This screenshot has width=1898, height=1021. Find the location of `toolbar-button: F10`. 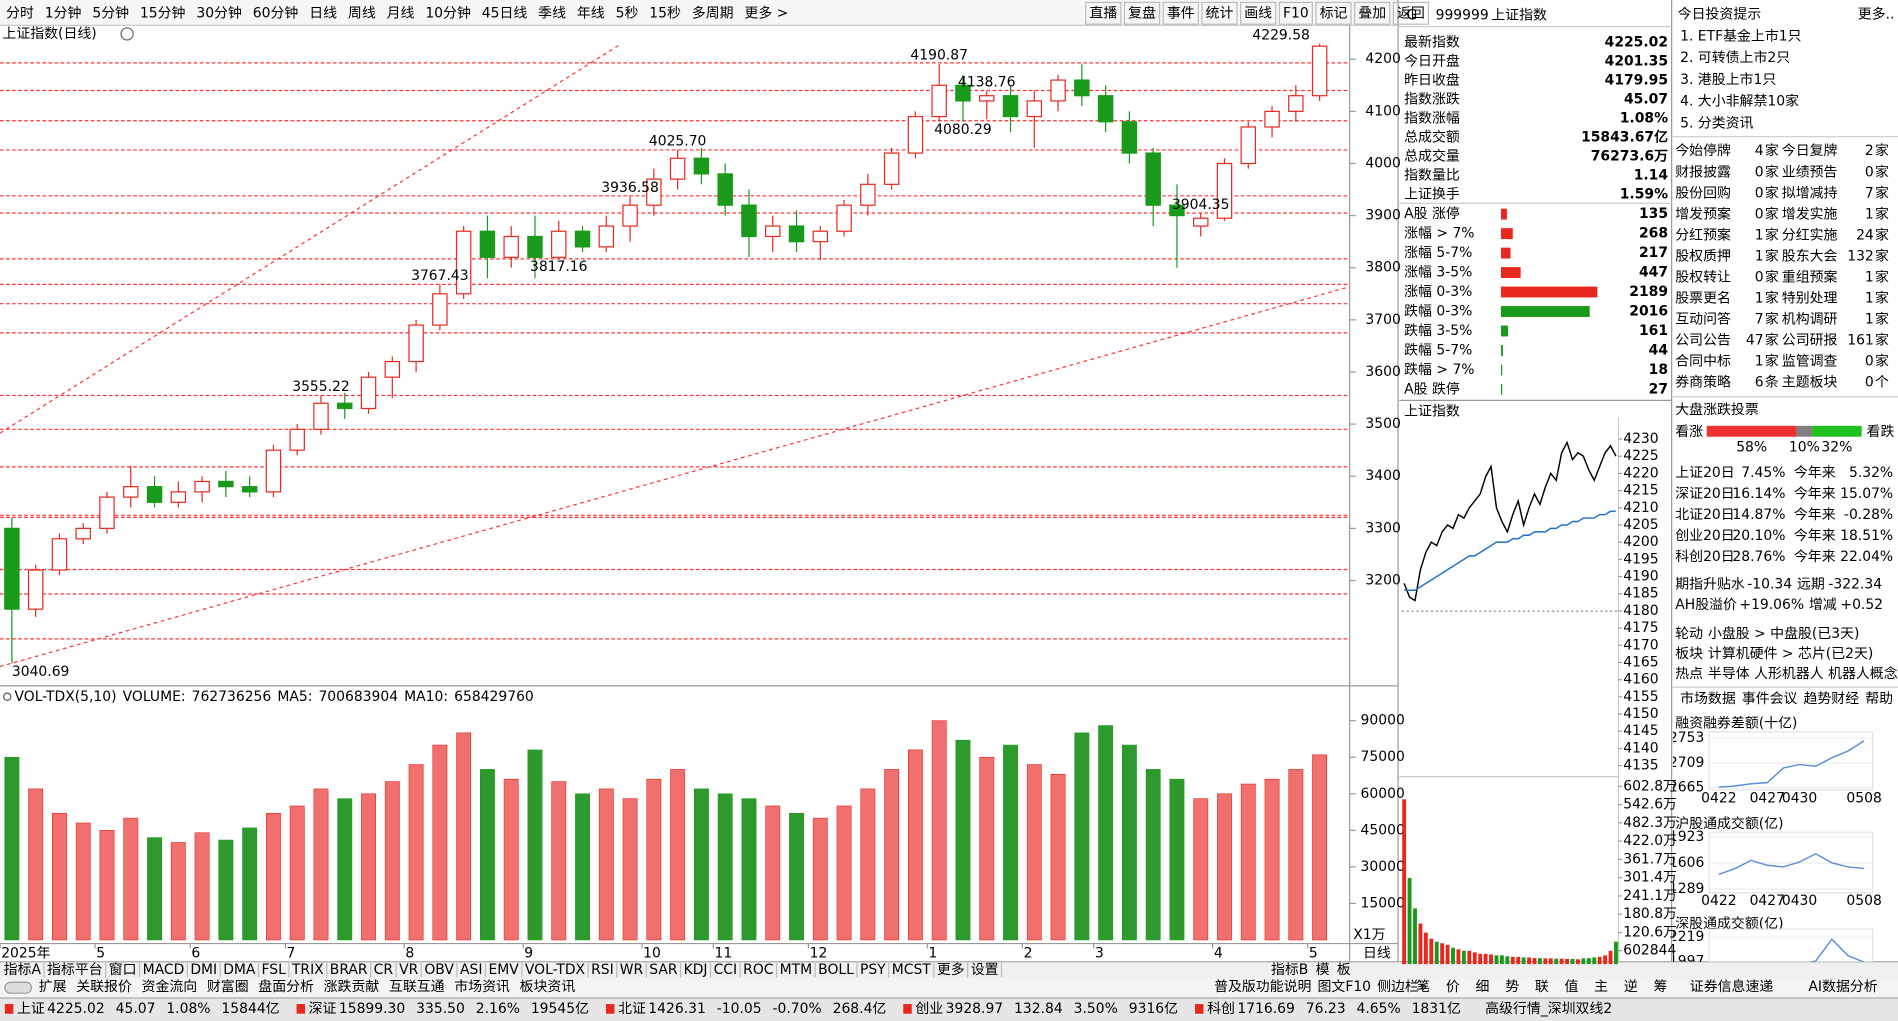

toolbar-button: F10 is located at coordinates (1296, 13).